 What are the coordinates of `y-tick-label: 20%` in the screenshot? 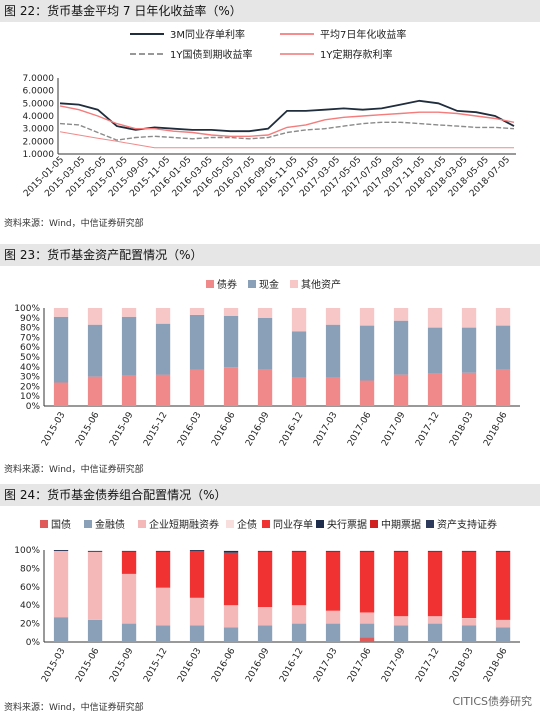 It's located at (30, 387).